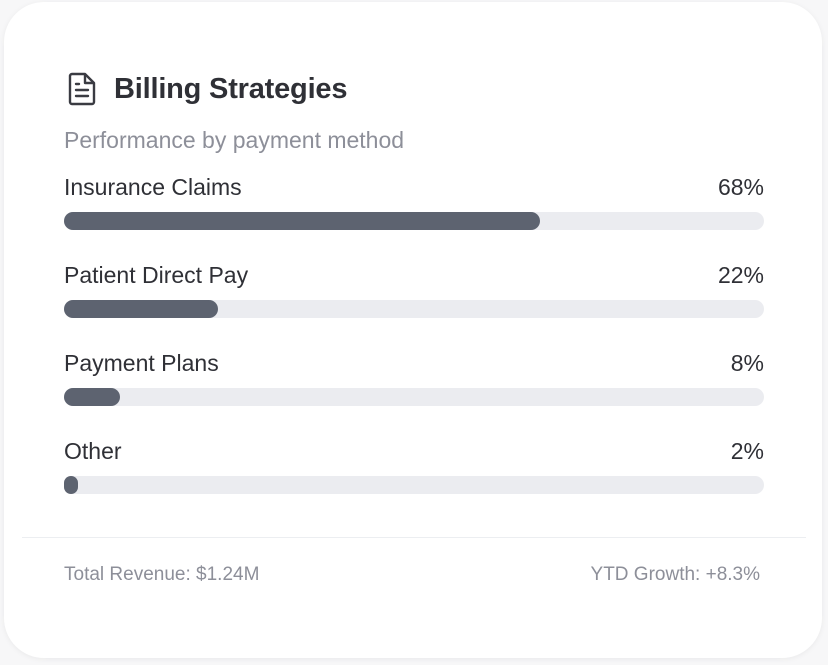 This screenshot has width=828, height=665. I want to click on row-percentage: 22%, so click(740, 275).